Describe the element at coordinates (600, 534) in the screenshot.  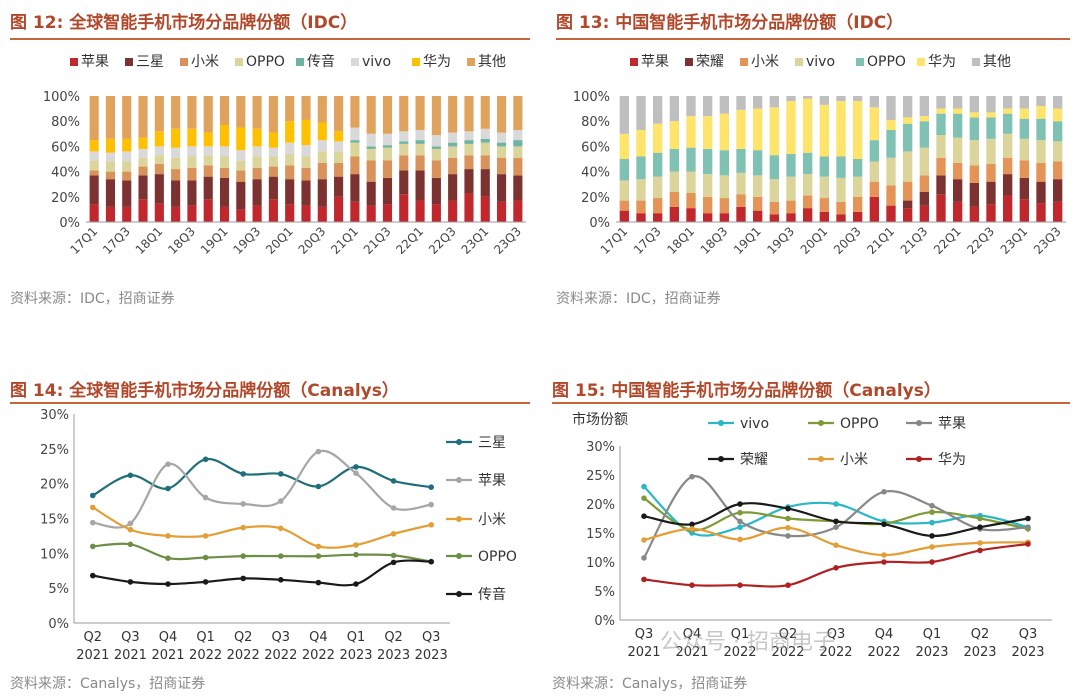
I see `y-tick-label: 15%` at that location.